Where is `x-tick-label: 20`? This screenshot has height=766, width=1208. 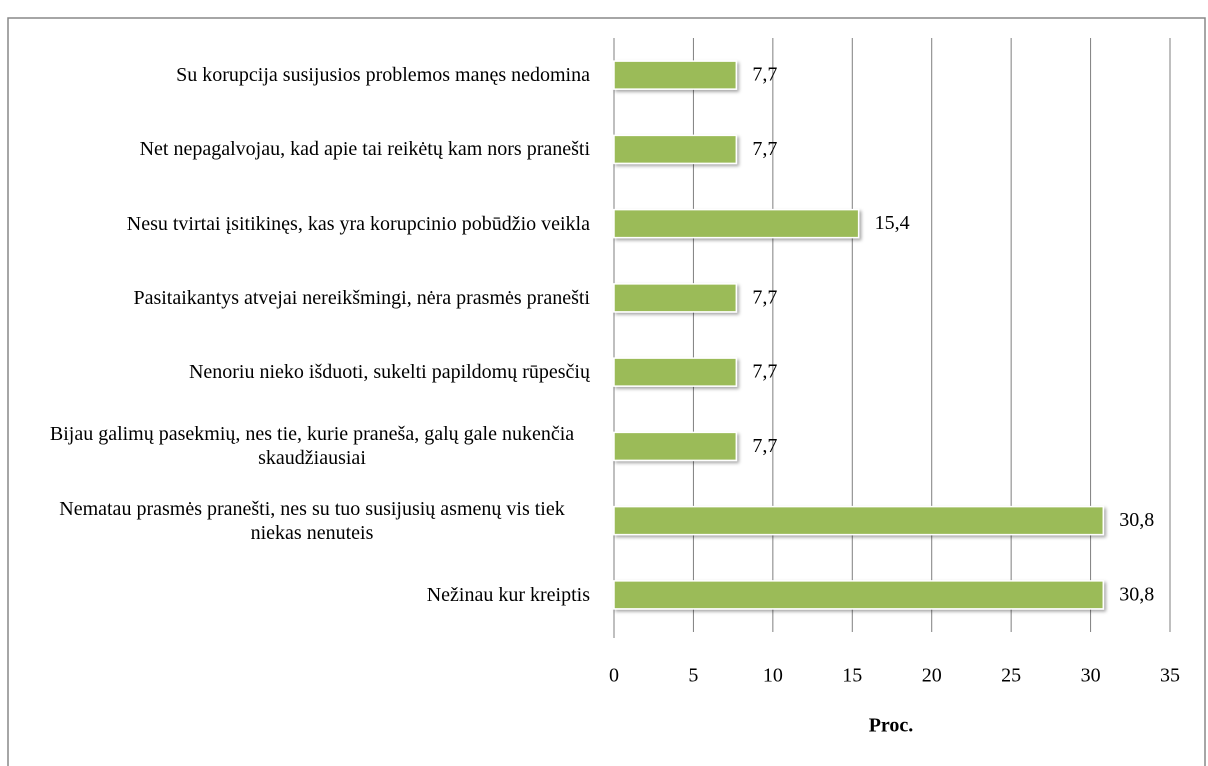
x-tick-label: 20 is located at coordinates (932, 676).